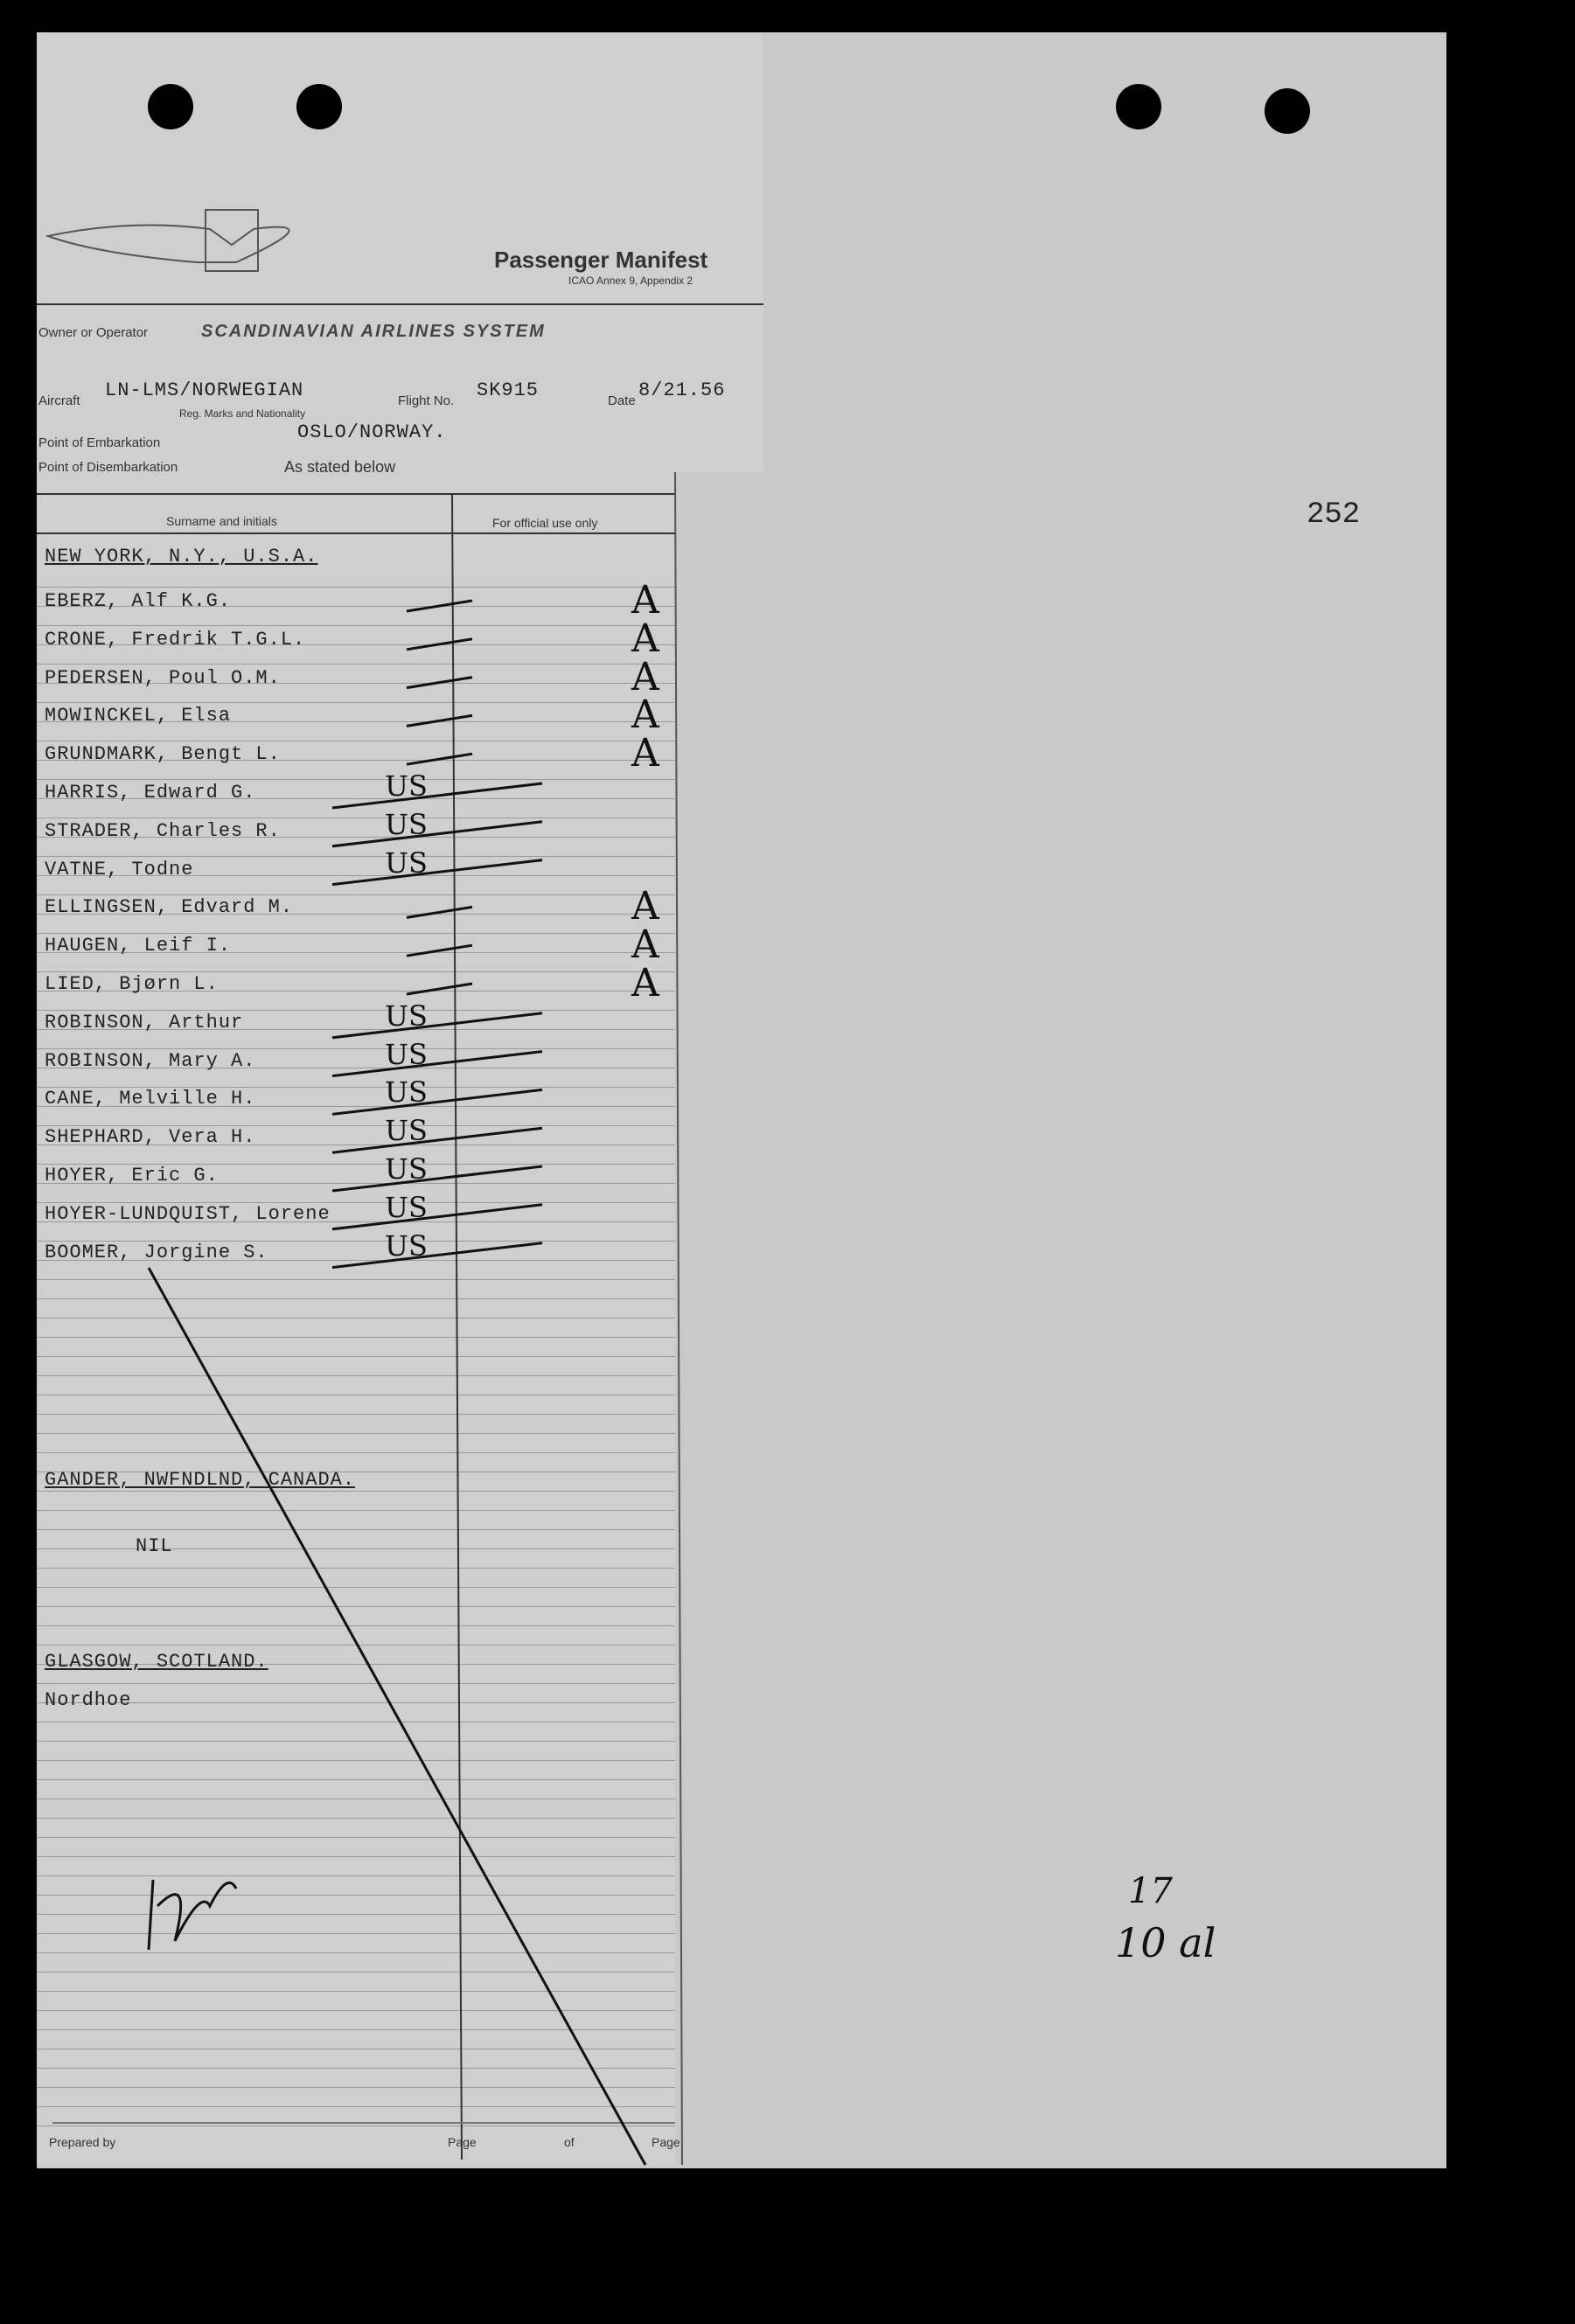 The image size is (1575, 2324). I want to click on passenger-name: Nordhoe, so click(88, 1700).